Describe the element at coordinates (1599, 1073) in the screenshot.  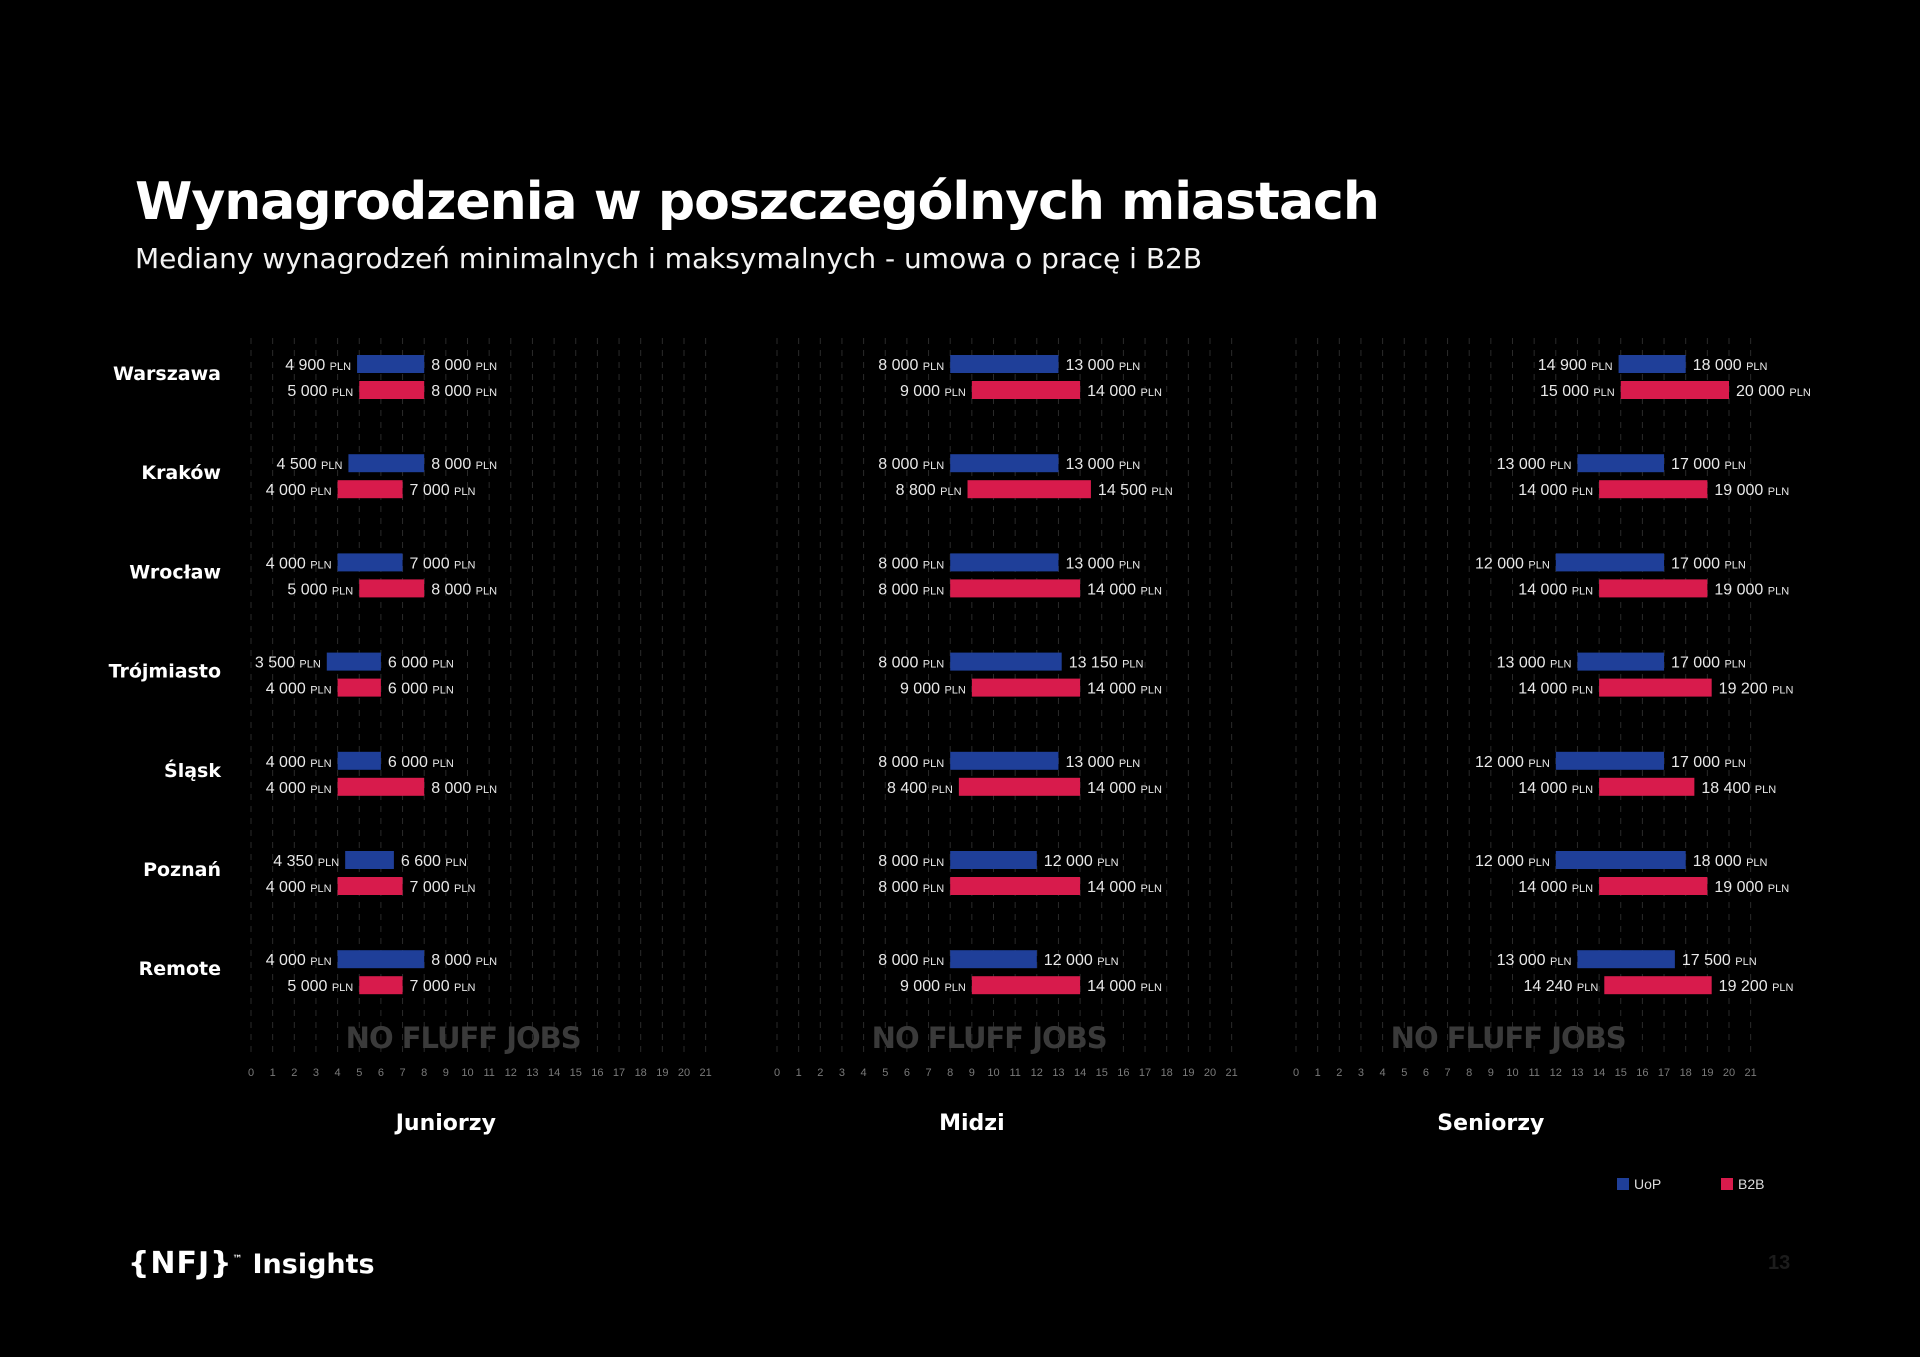
I see `x-tick-label: 14` at that location.